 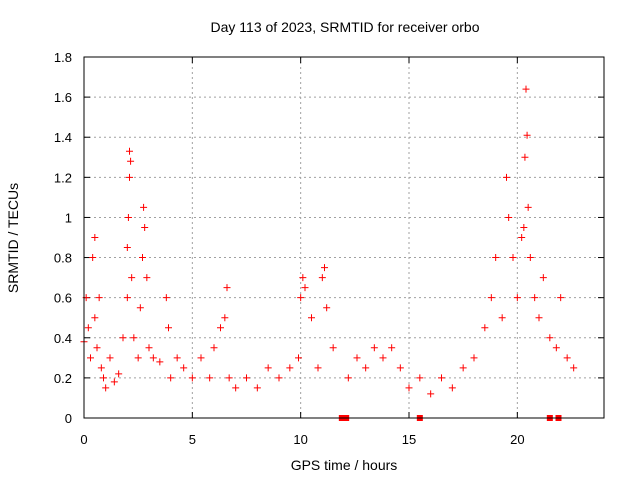 What do you see at coordinates (63, 338) in the screenshot?
I see `y-tick-label: 0.4` at bounding box center [63, 338].